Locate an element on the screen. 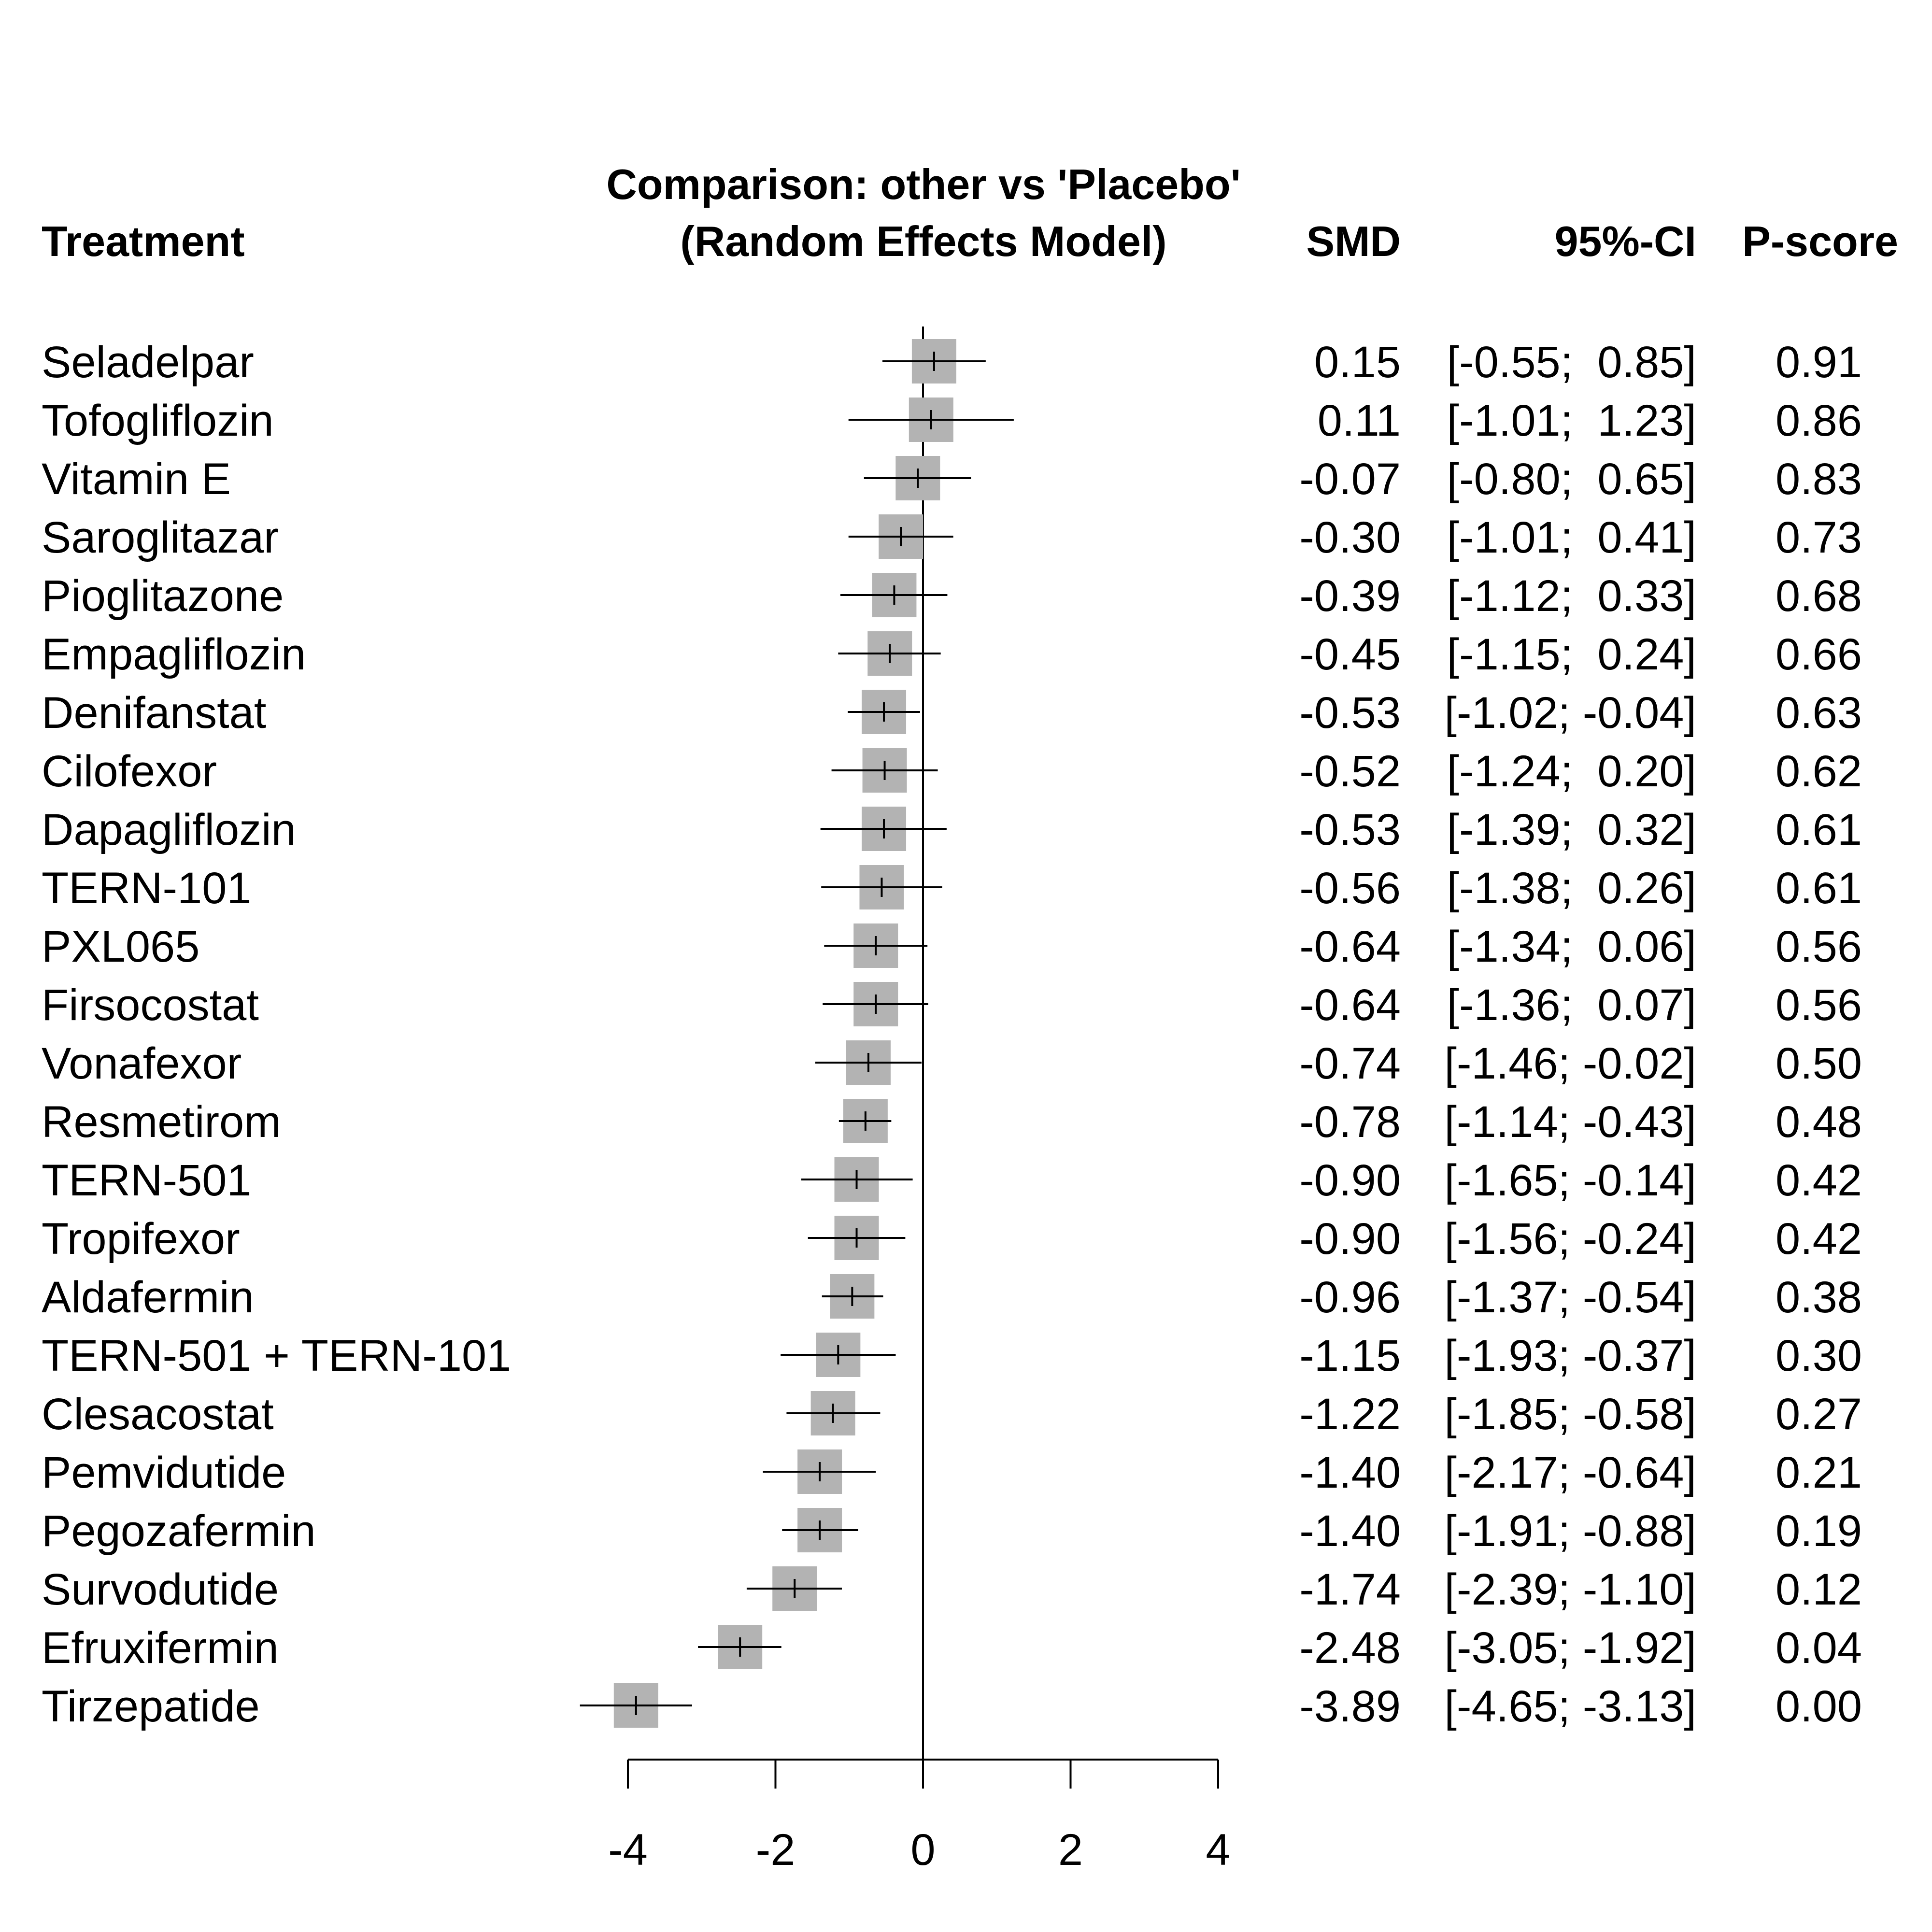  smd-value: -1.15 is located at coordinates (1350, 1355).